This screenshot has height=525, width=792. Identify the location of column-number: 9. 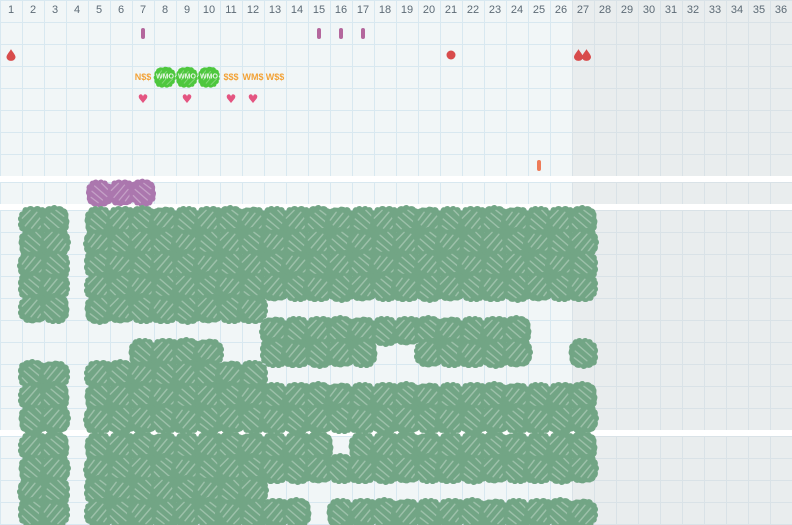
(187, 10).